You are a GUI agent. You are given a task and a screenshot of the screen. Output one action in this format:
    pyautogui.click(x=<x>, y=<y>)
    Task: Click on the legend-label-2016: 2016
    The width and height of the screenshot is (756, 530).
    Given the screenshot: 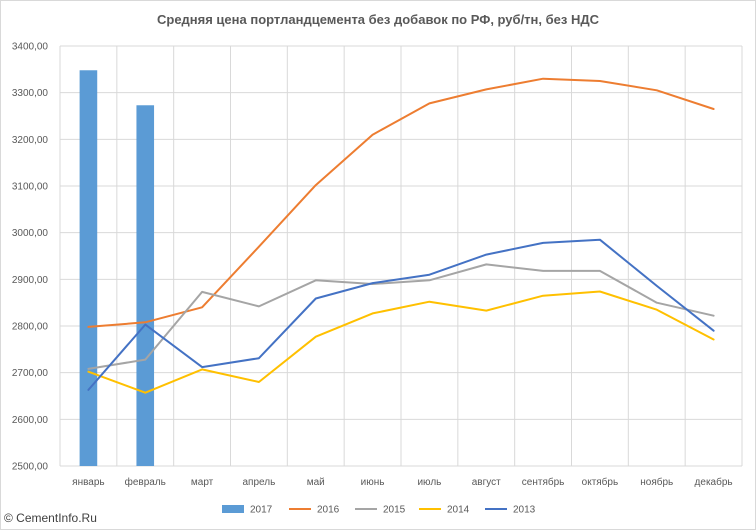 What is the action you would take?
    pyautogui.click(x=328, y=510)
    